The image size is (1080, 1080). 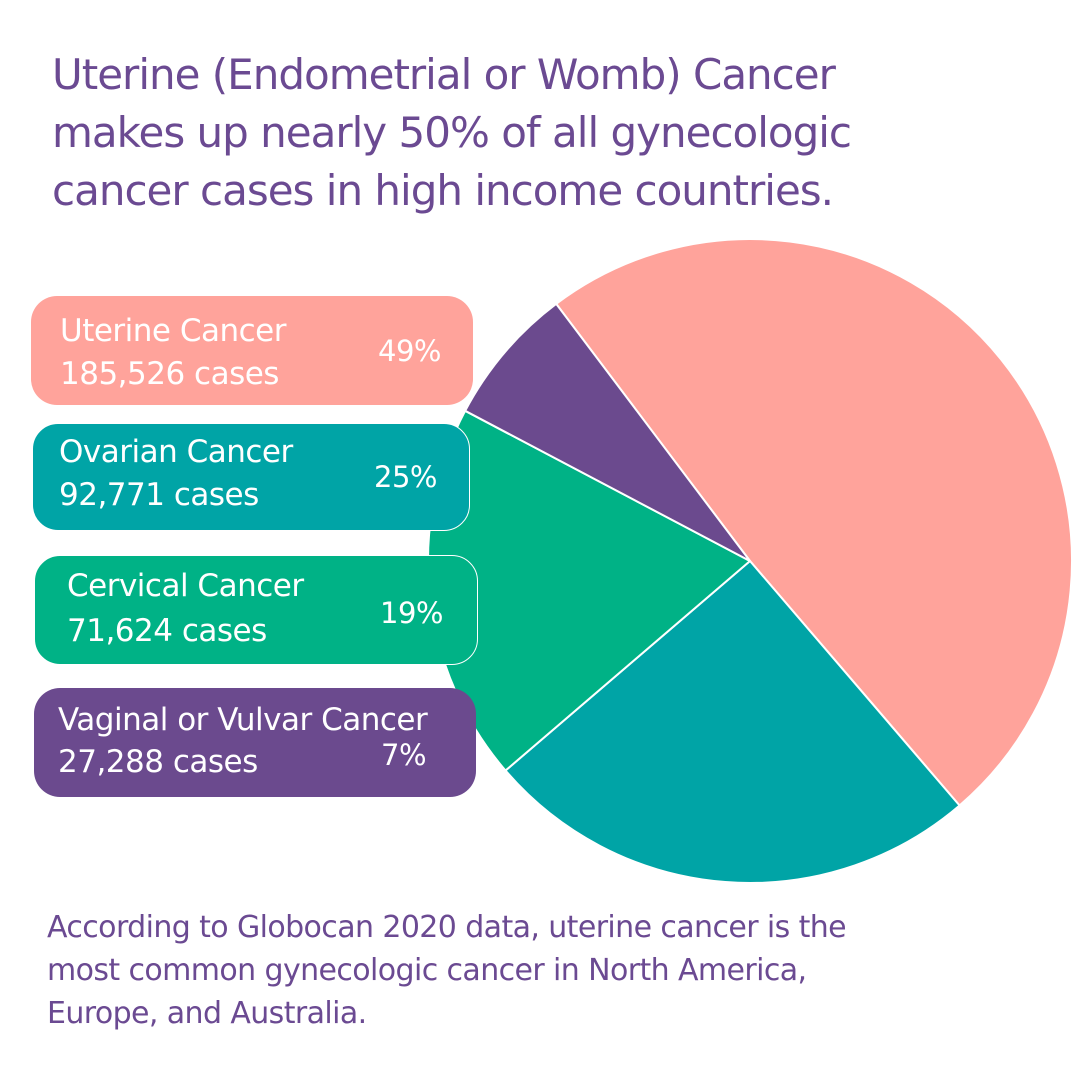 What do you see at coordinates (256, 610) in the screenshot?
I see `legend-card-cervical: Cervical Cancer 71,624 cases 19%` at bounding box center [256, 610].